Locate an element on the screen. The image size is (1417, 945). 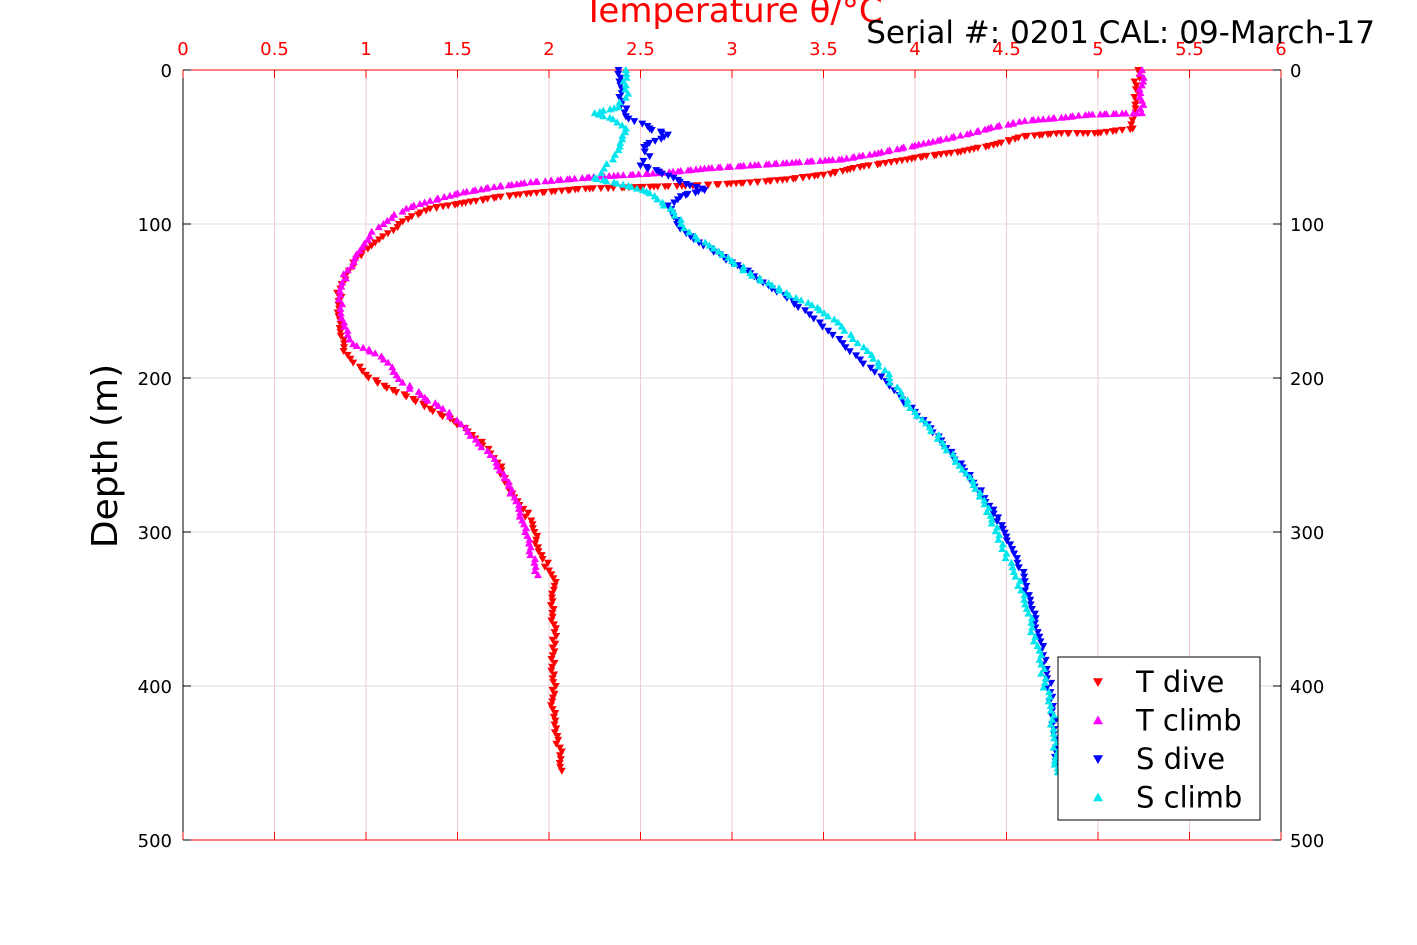
x-tick-label: 0 is located at coordinates (182, 49).